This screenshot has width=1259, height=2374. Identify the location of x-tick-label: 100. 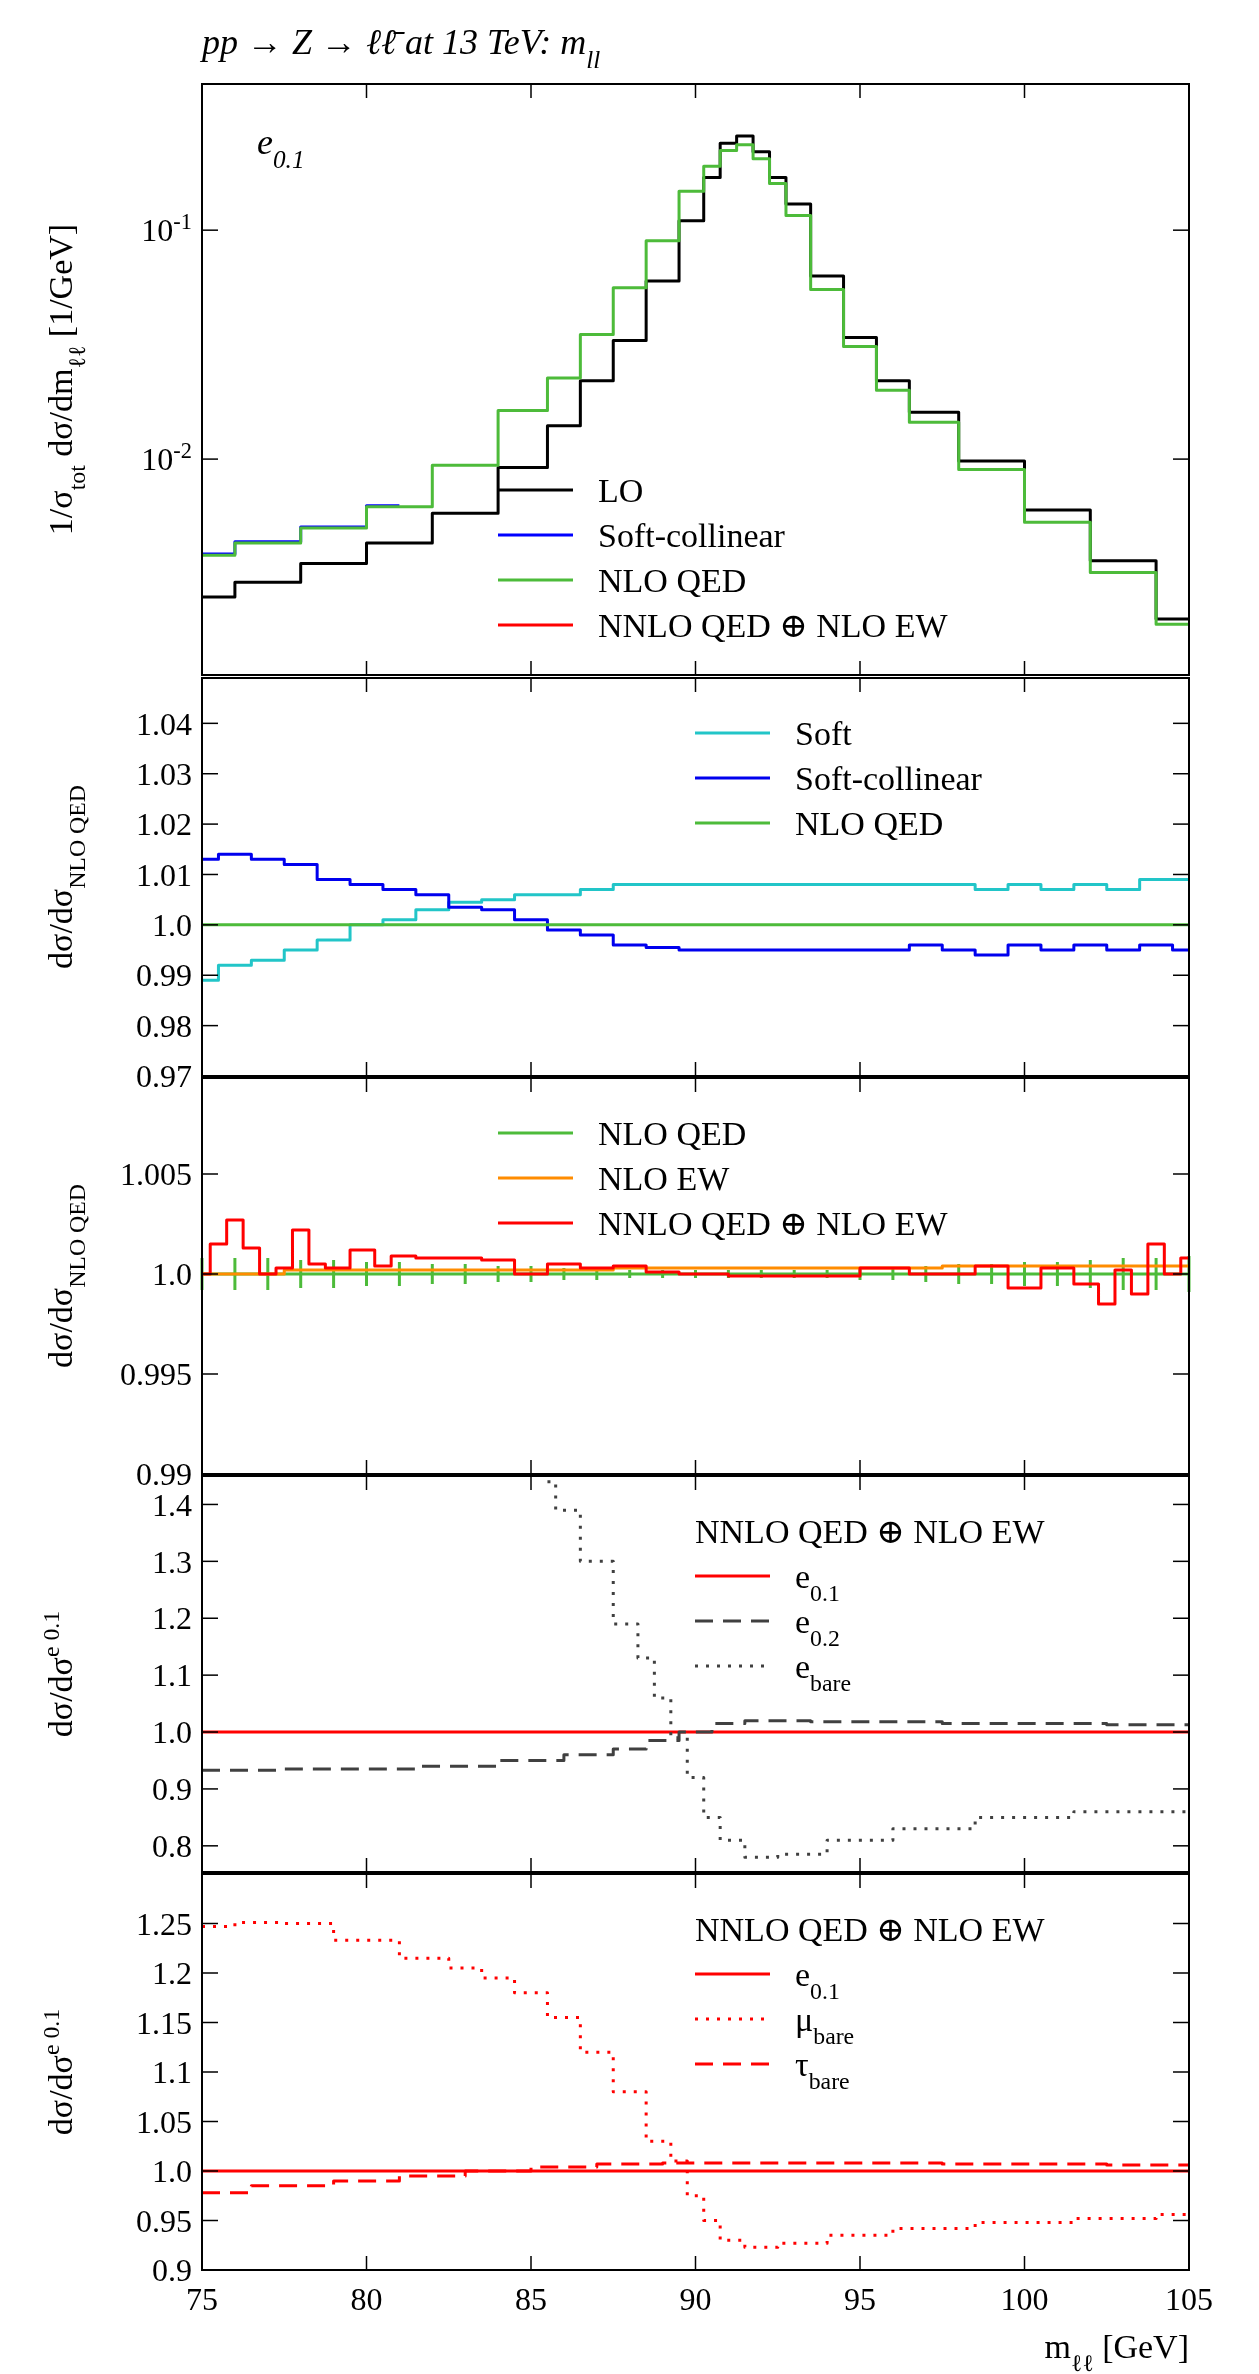
(1024, 2299).